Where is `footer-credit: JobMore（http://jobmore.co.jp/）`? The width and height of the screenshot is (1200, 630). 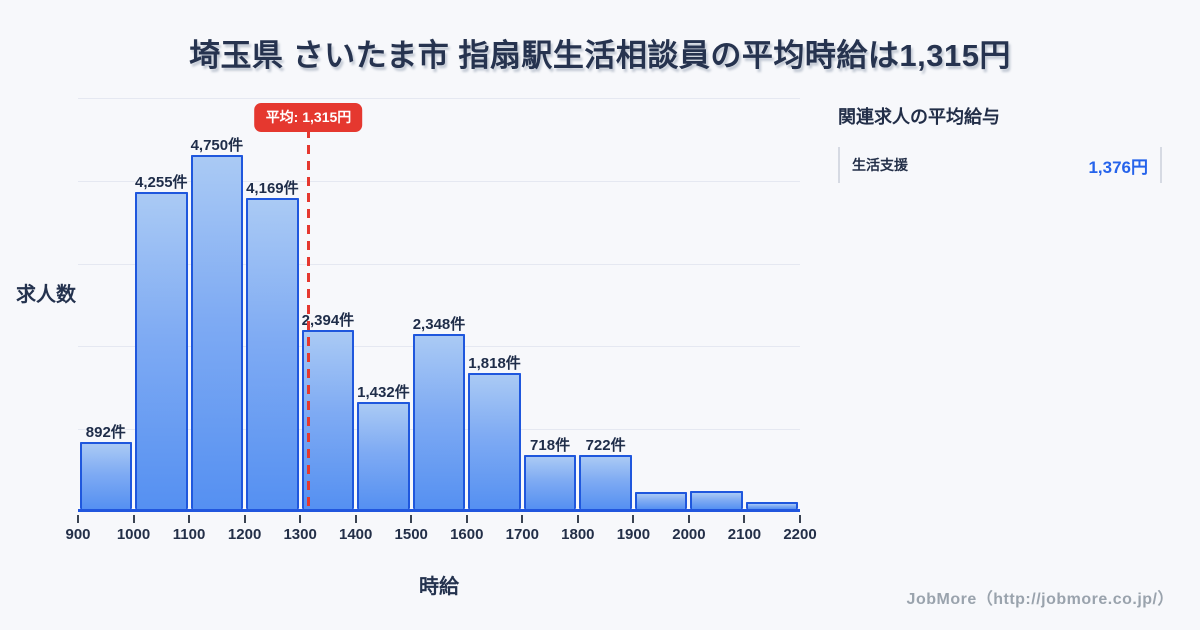
footer-credit: JobMore（http://jobmore.co.jp/） is located at coordinates (1040, 599).